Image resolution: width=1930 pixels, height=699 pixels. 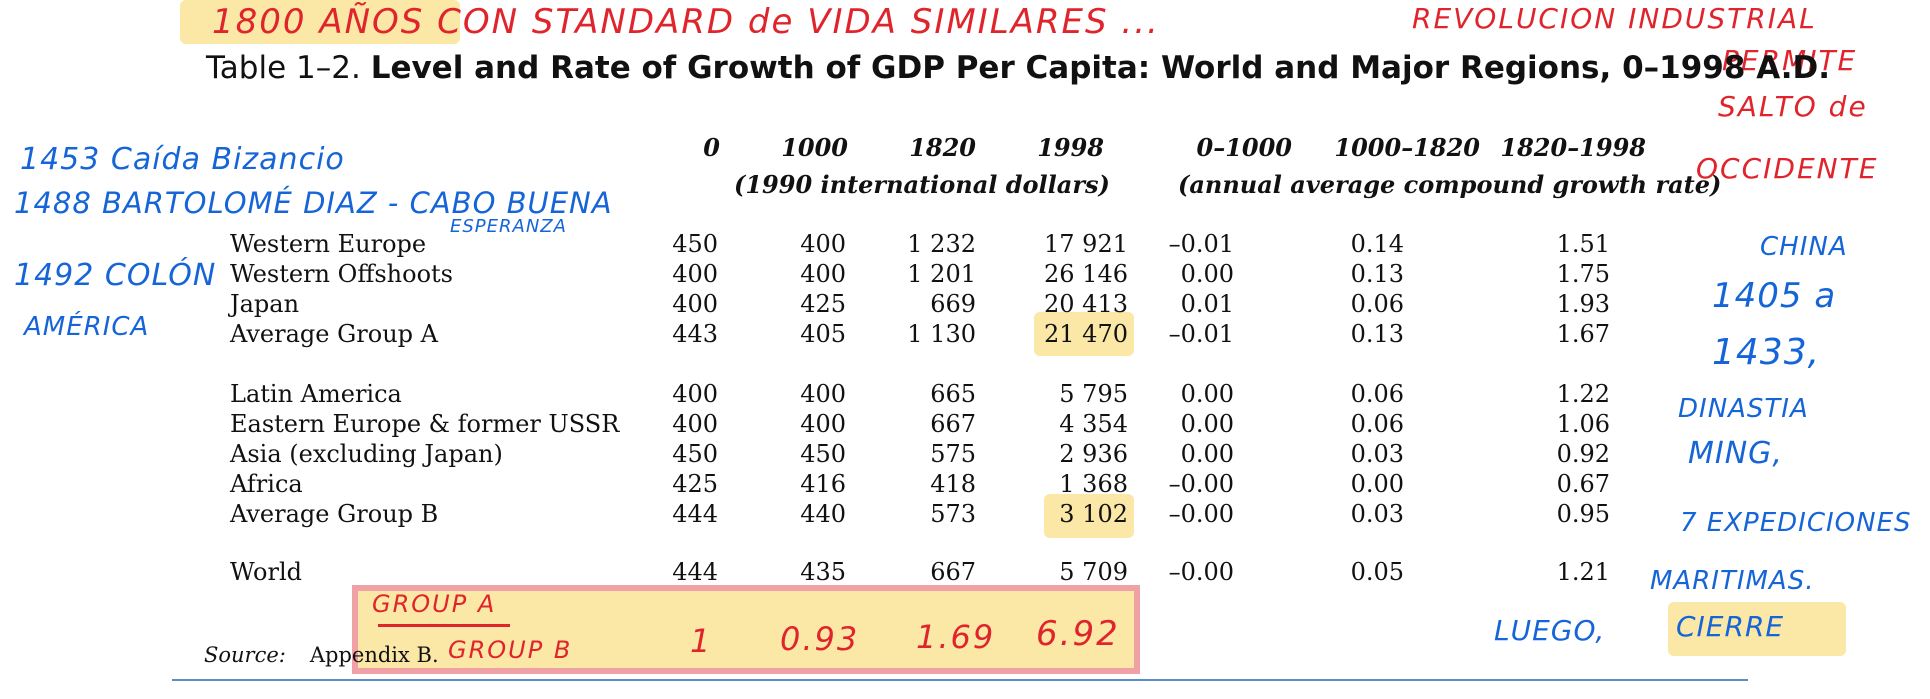 I want to click on table-cell: 2 936, so click(x=1093, y=454).